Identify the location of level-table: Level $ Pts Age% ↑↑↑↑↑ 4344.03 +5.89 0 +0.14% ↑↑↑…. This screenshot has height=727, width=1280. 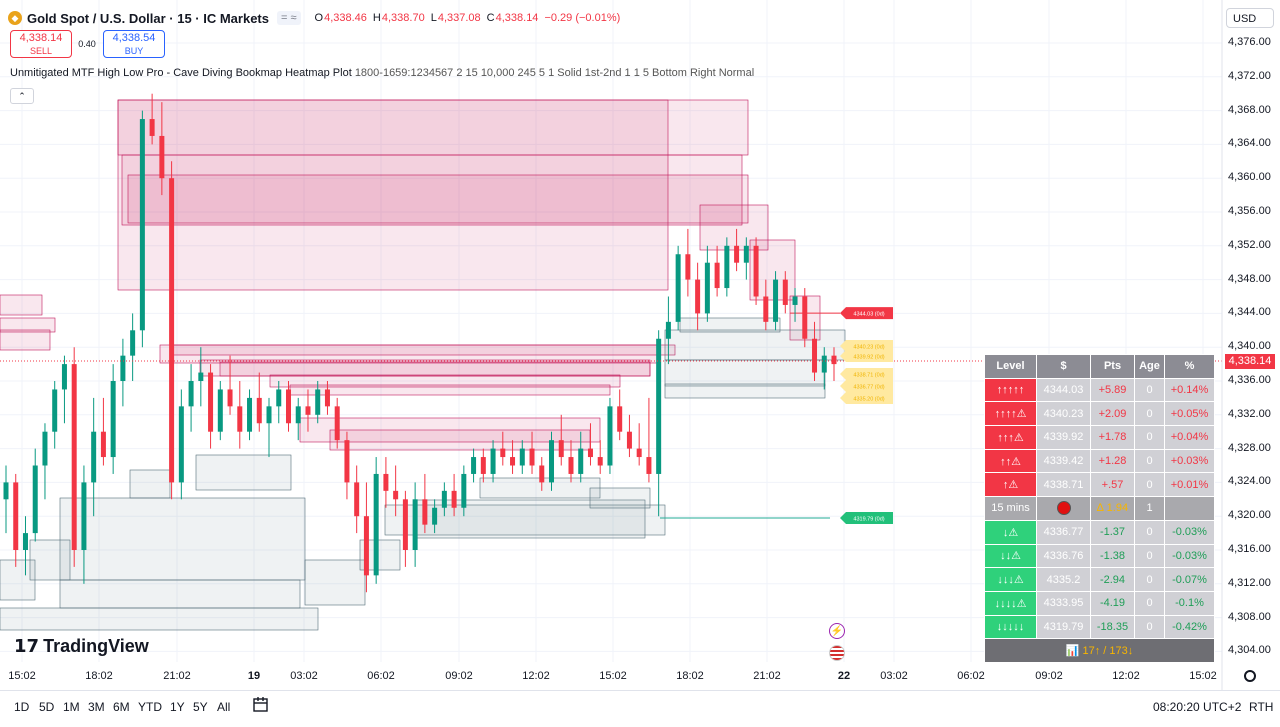
(1099, 508).